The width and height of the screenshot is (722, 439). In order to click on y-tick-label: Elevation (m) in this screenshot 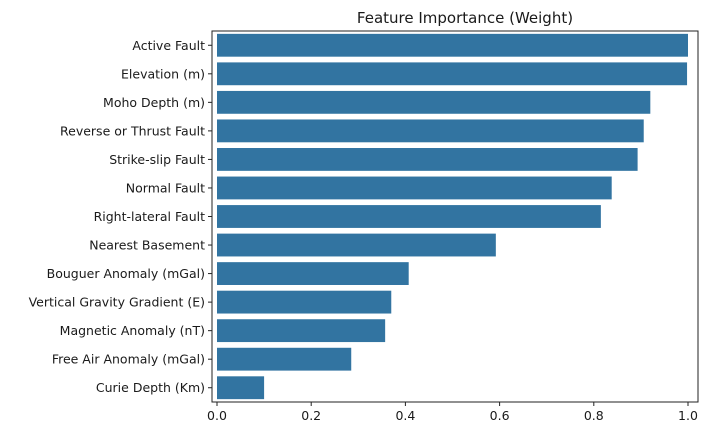, I will do `click(163, 73)`.